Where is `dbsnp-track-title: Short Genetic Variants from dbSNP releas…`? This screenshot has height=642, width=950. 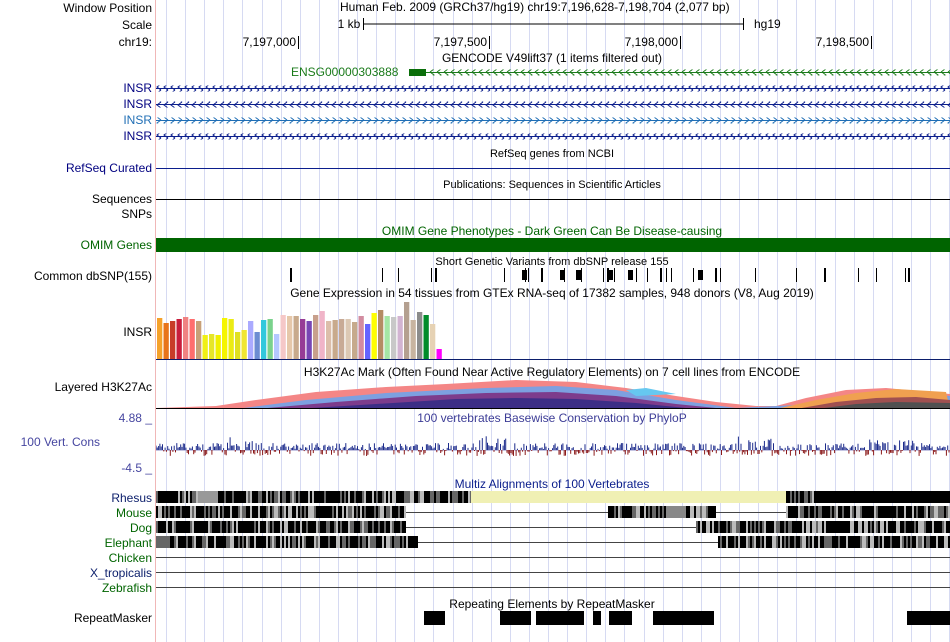 dbsnp-track-title: Short Genetic Variants from dbSNP releas… is located at coordinates (552, 262).